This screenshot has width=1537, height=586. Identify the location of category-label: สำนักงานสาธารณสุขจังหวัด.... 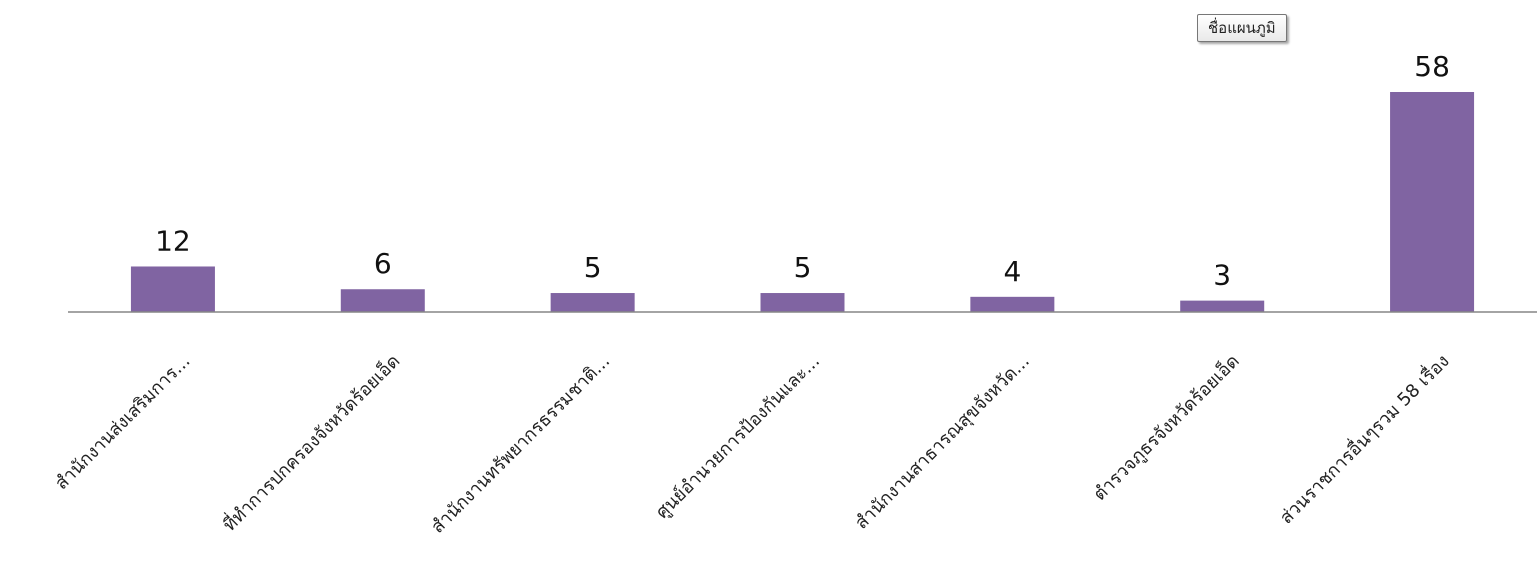
(942, 442).